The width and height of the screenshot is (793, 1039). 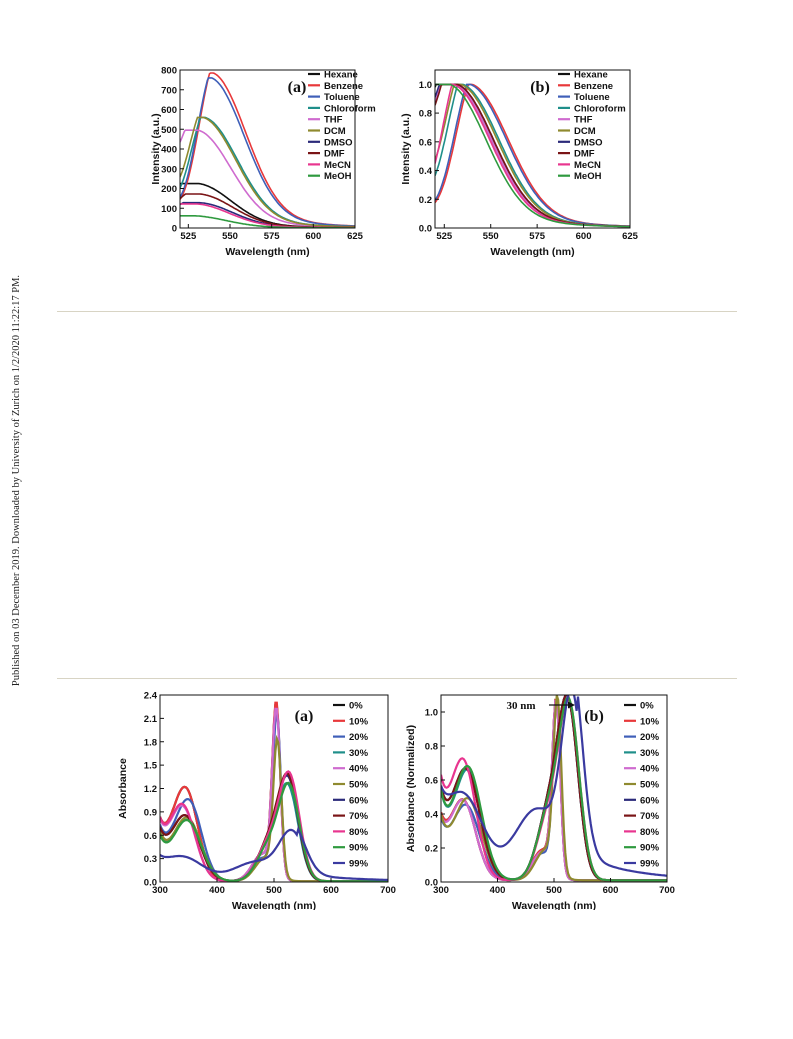 What do you see at coordinates (150, 812) in the screenshot?
I see `y-tick-label: 0.9` at bounding box center [150, 812].